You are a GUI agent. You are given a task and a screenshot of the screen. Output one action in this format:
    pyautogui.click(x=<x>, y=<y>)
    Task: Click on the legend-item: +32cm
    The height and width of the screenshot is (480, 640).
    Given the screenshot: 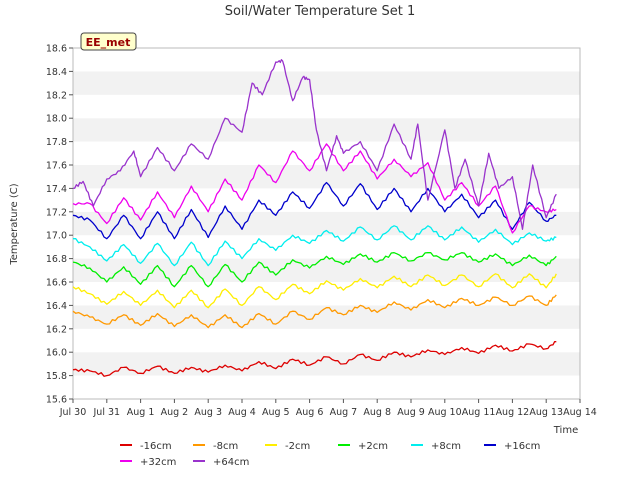 What is the action you would take?
    pyautogui.click(x=148, y=462)
    